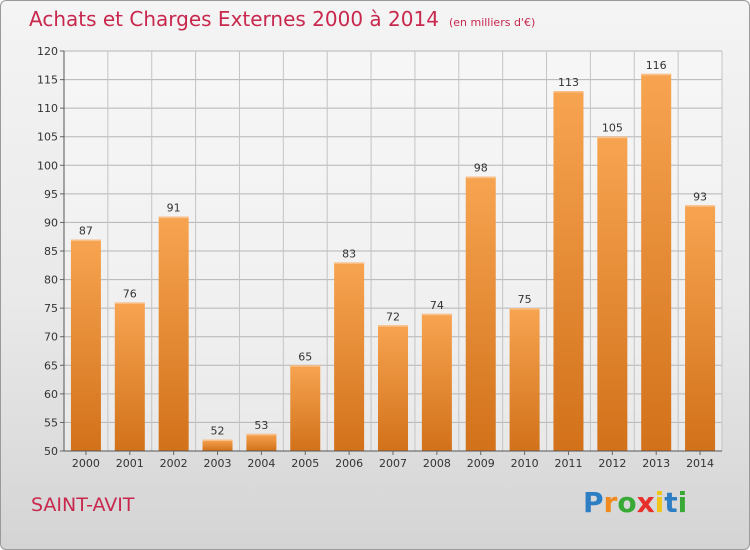 This screenshot has height=550, width=750. What do you see at coordinates (218, 463) in the screenshot?
I see `x-tick-label: 2003` at bounding box center [218, 463].